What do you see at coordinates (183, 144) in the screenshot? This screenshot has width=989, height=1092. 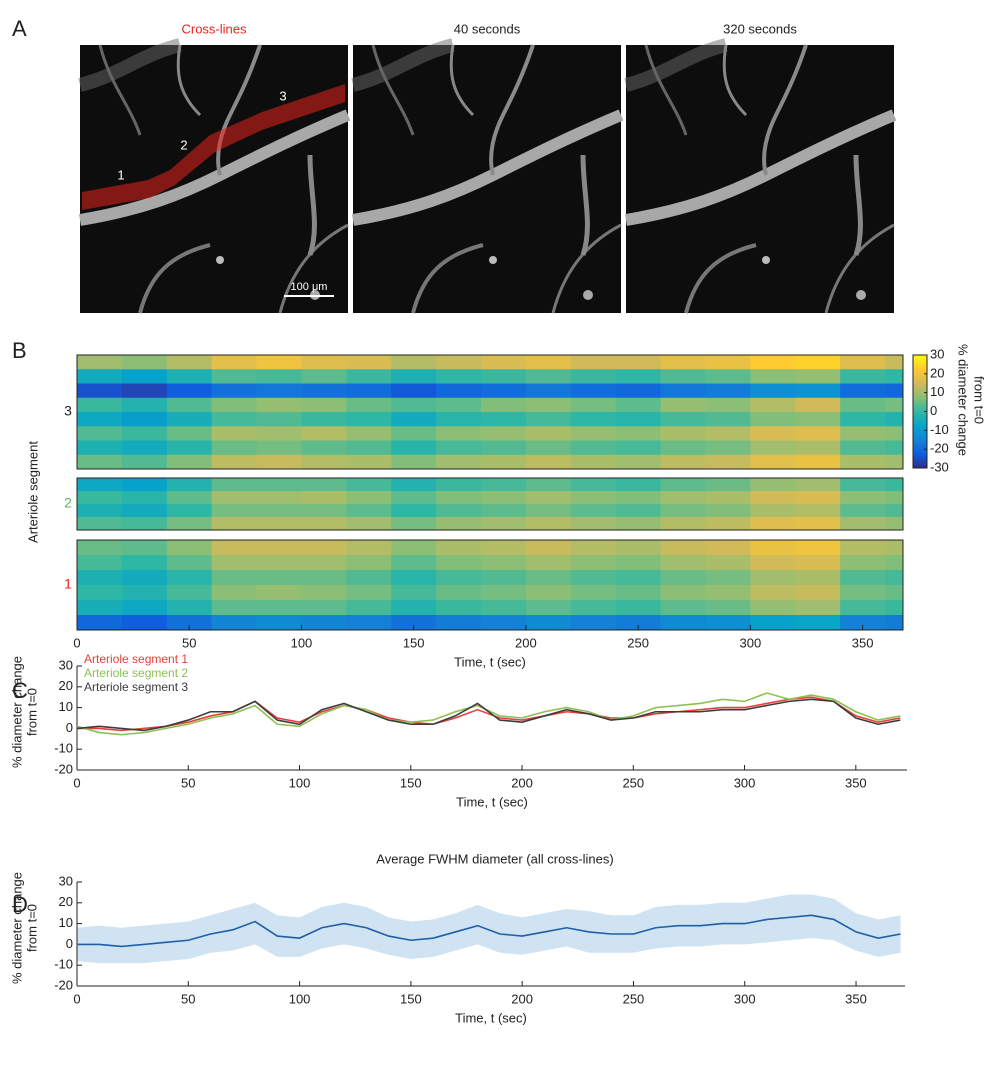 I see `segment-label: 2` at bounding box center [183, 144].